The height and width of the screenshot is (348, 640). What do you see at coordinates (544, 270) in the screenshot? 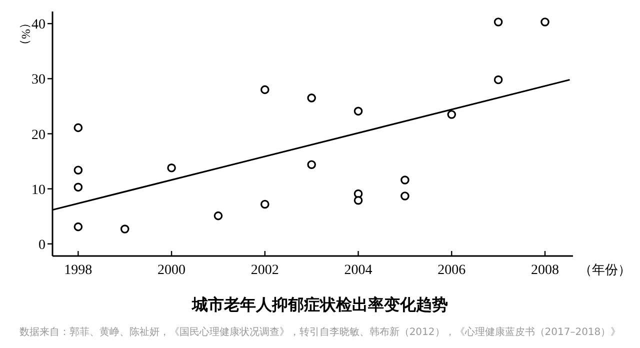
I see `x-tick-label: 2008` at bounding box center [544, 270].